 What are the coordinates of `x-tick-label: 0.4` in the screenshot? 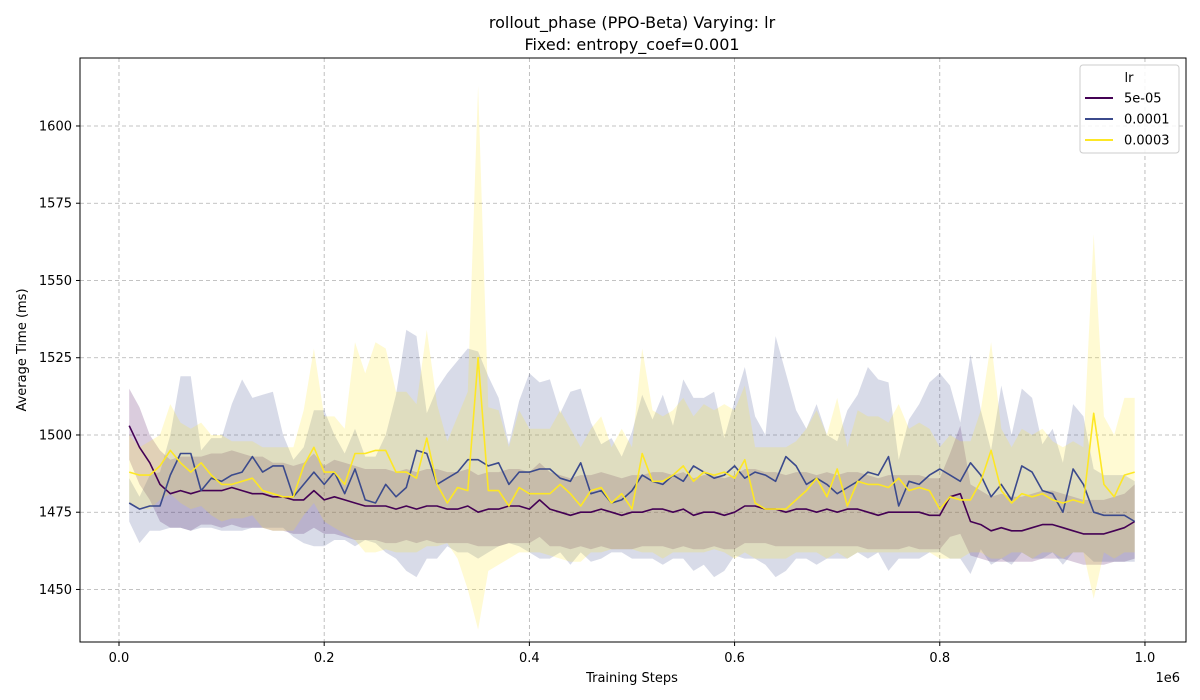 It's located at (529, 658).